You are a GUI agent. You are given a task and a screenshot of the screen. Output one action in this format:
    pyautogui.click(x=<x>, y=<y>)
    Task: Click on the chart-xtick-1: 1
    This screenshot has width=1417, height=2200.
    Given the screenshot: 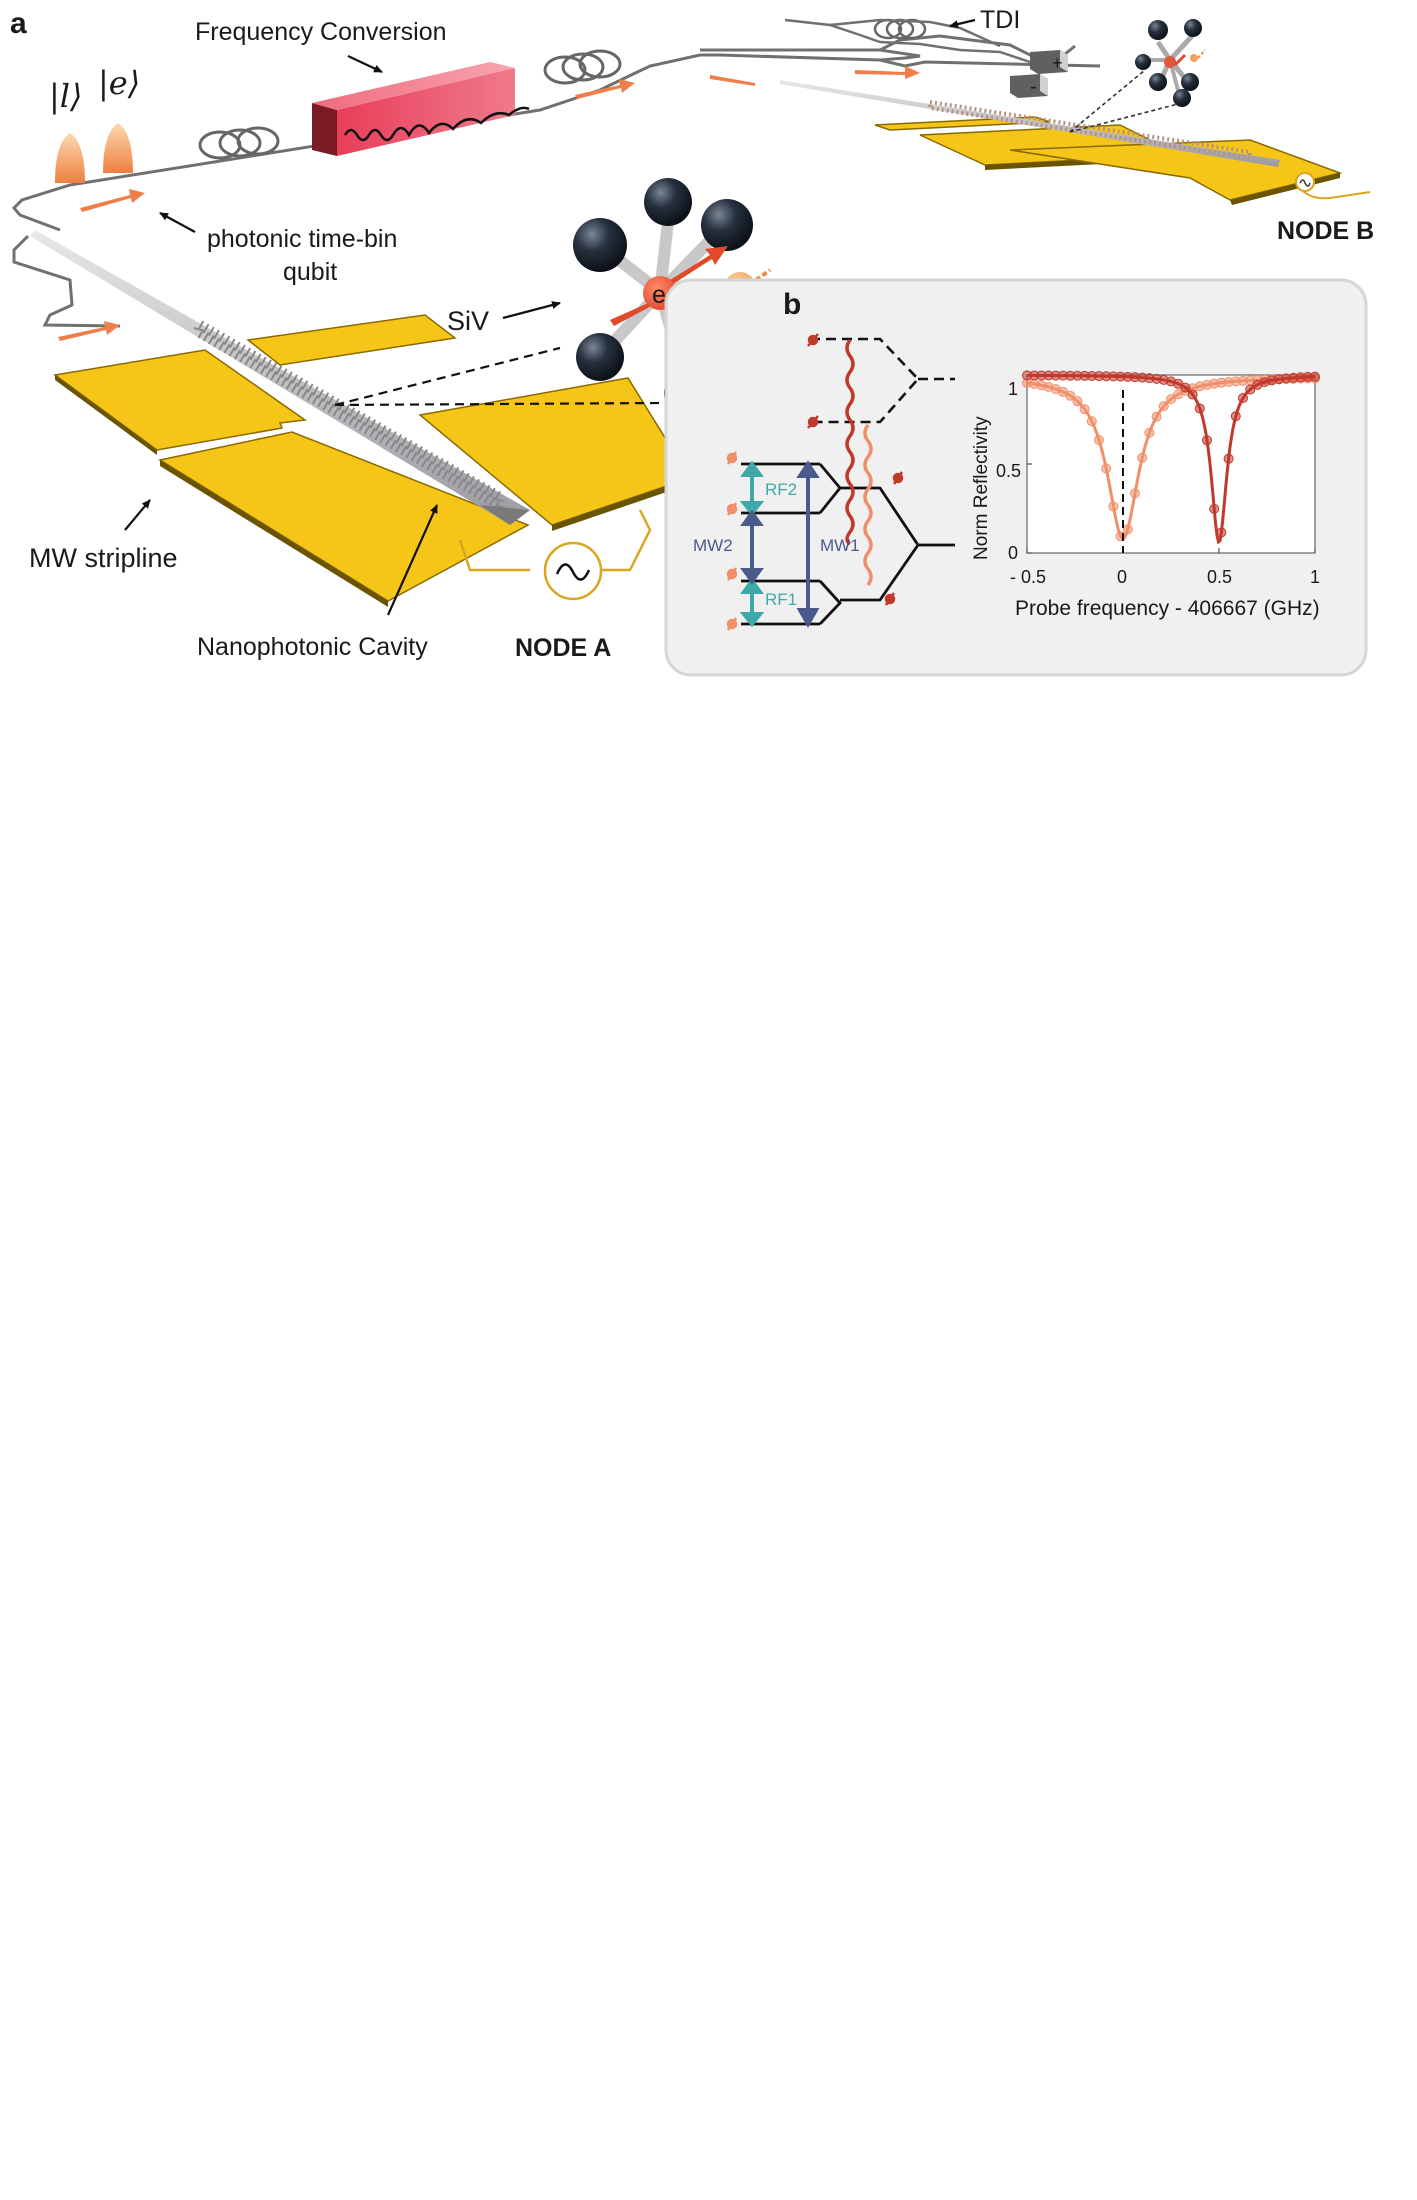 What is the action you would take?
    pyautogui.click(x=1315, y=577)
    